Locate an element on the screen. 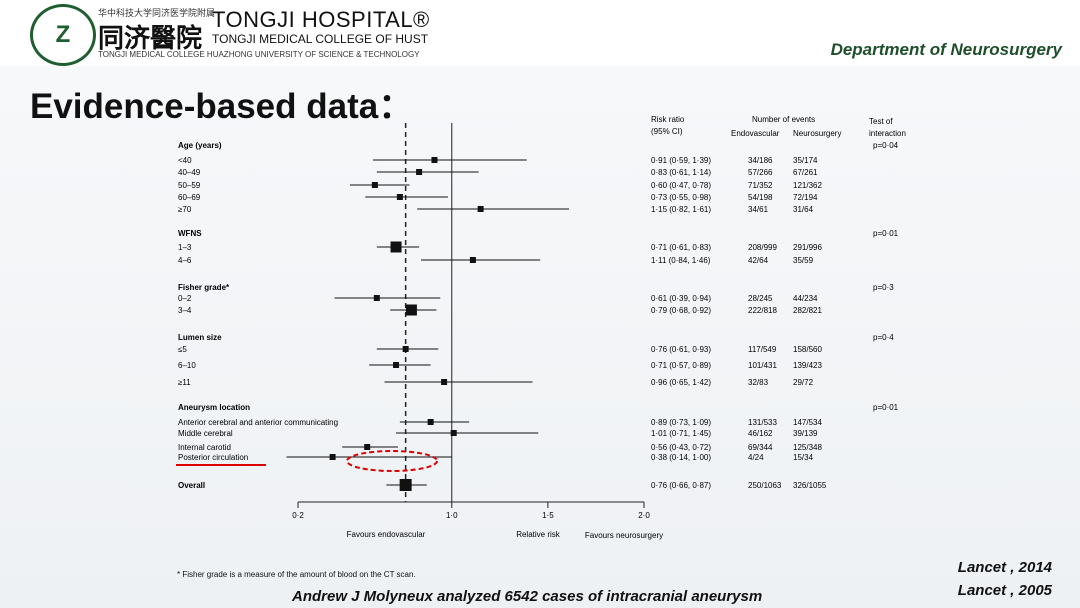  risk-ratio-value: 0·96 (0·65, 1·42) is located at coordinates (681, 382).